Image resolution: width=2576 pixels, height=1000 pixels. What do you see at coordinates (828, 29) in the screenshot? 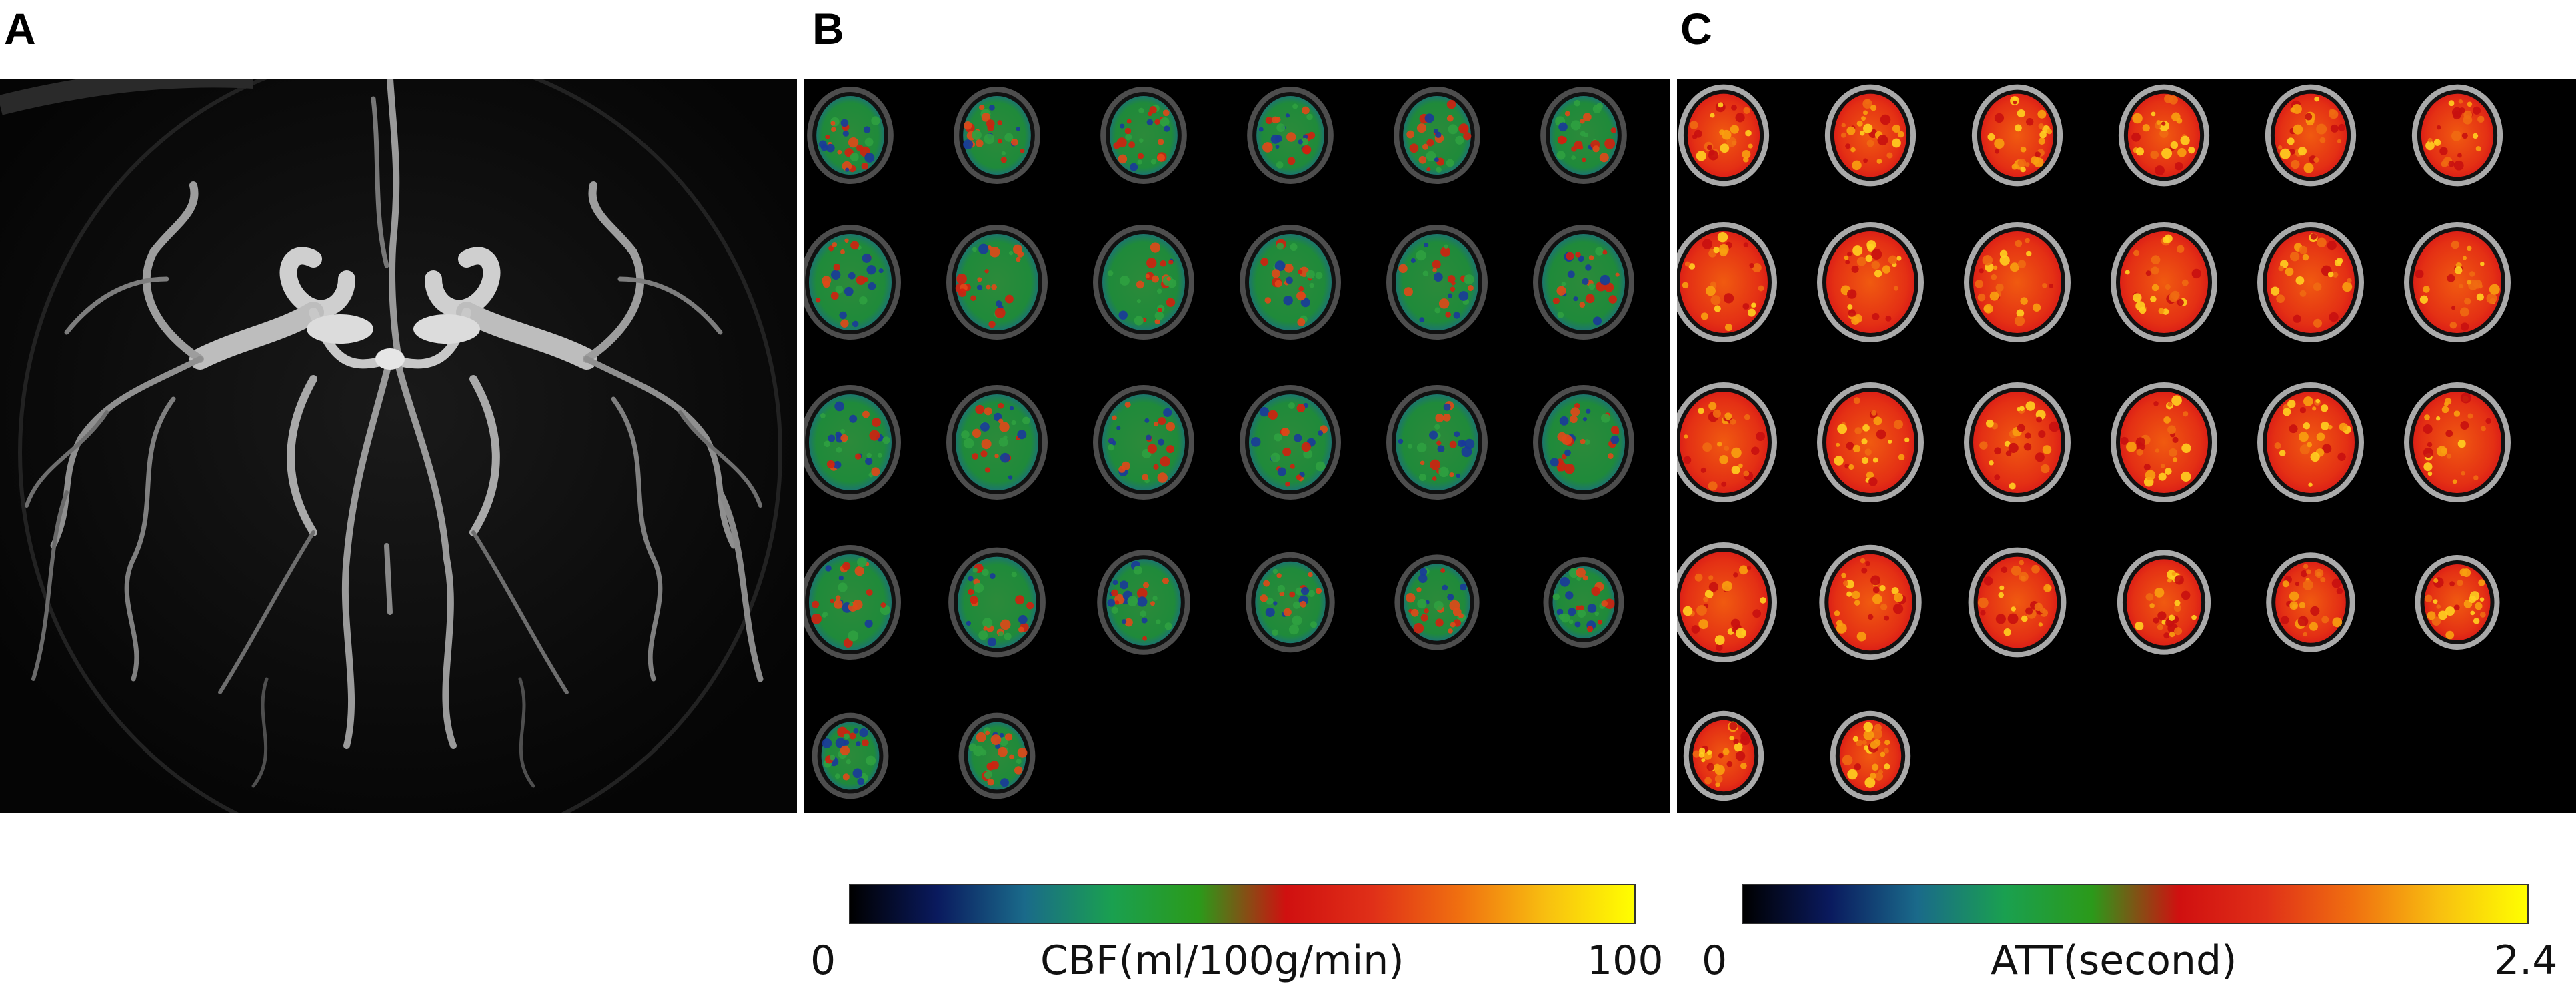
I see `panel-label-b: B` at bounding box center [828, 29].